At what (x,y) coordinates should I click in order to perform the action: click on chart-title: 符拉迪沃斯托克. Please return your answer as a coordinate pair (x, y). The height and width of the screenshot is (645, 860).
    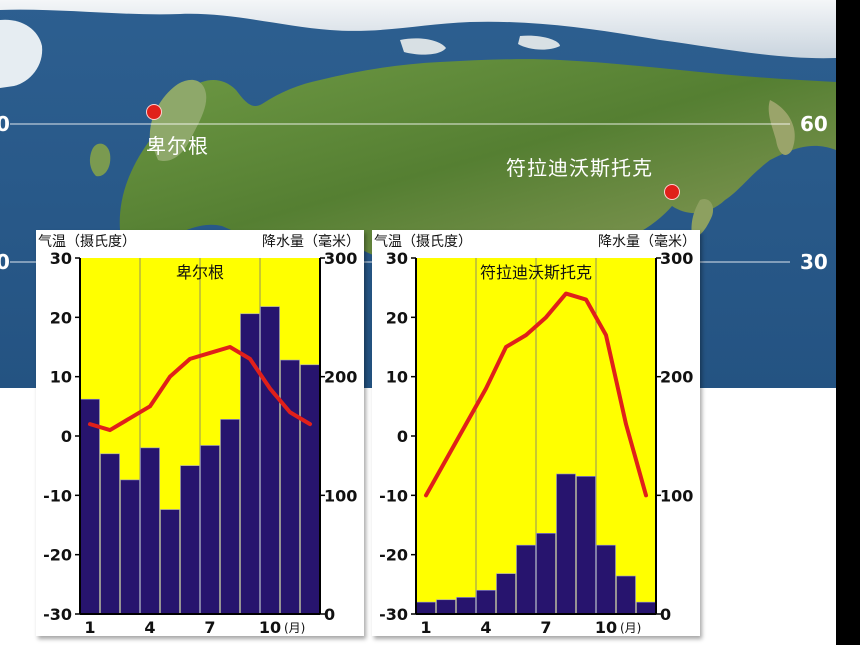
    Looking at the image, I should click on (536, 272).